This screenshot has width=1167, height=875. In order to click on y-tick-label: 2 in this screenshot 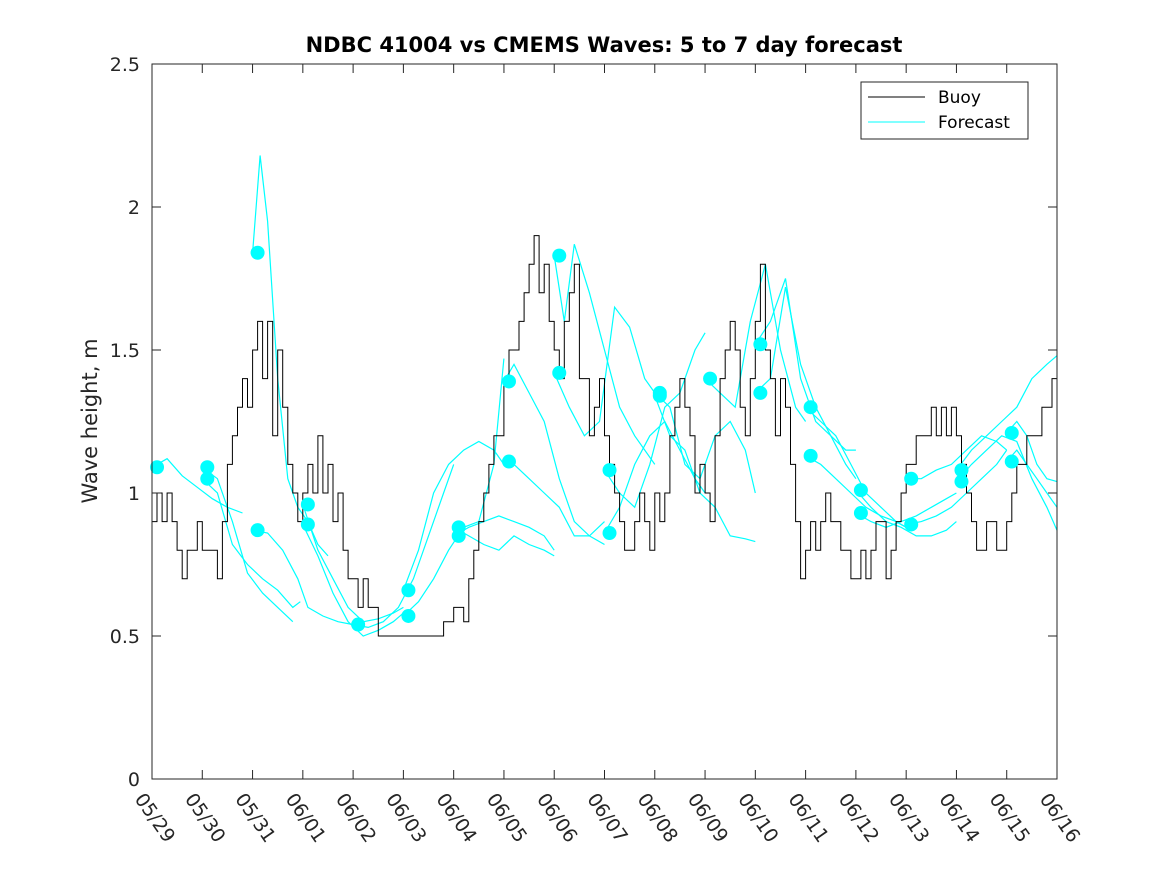, I will do `click(134, 208)`.